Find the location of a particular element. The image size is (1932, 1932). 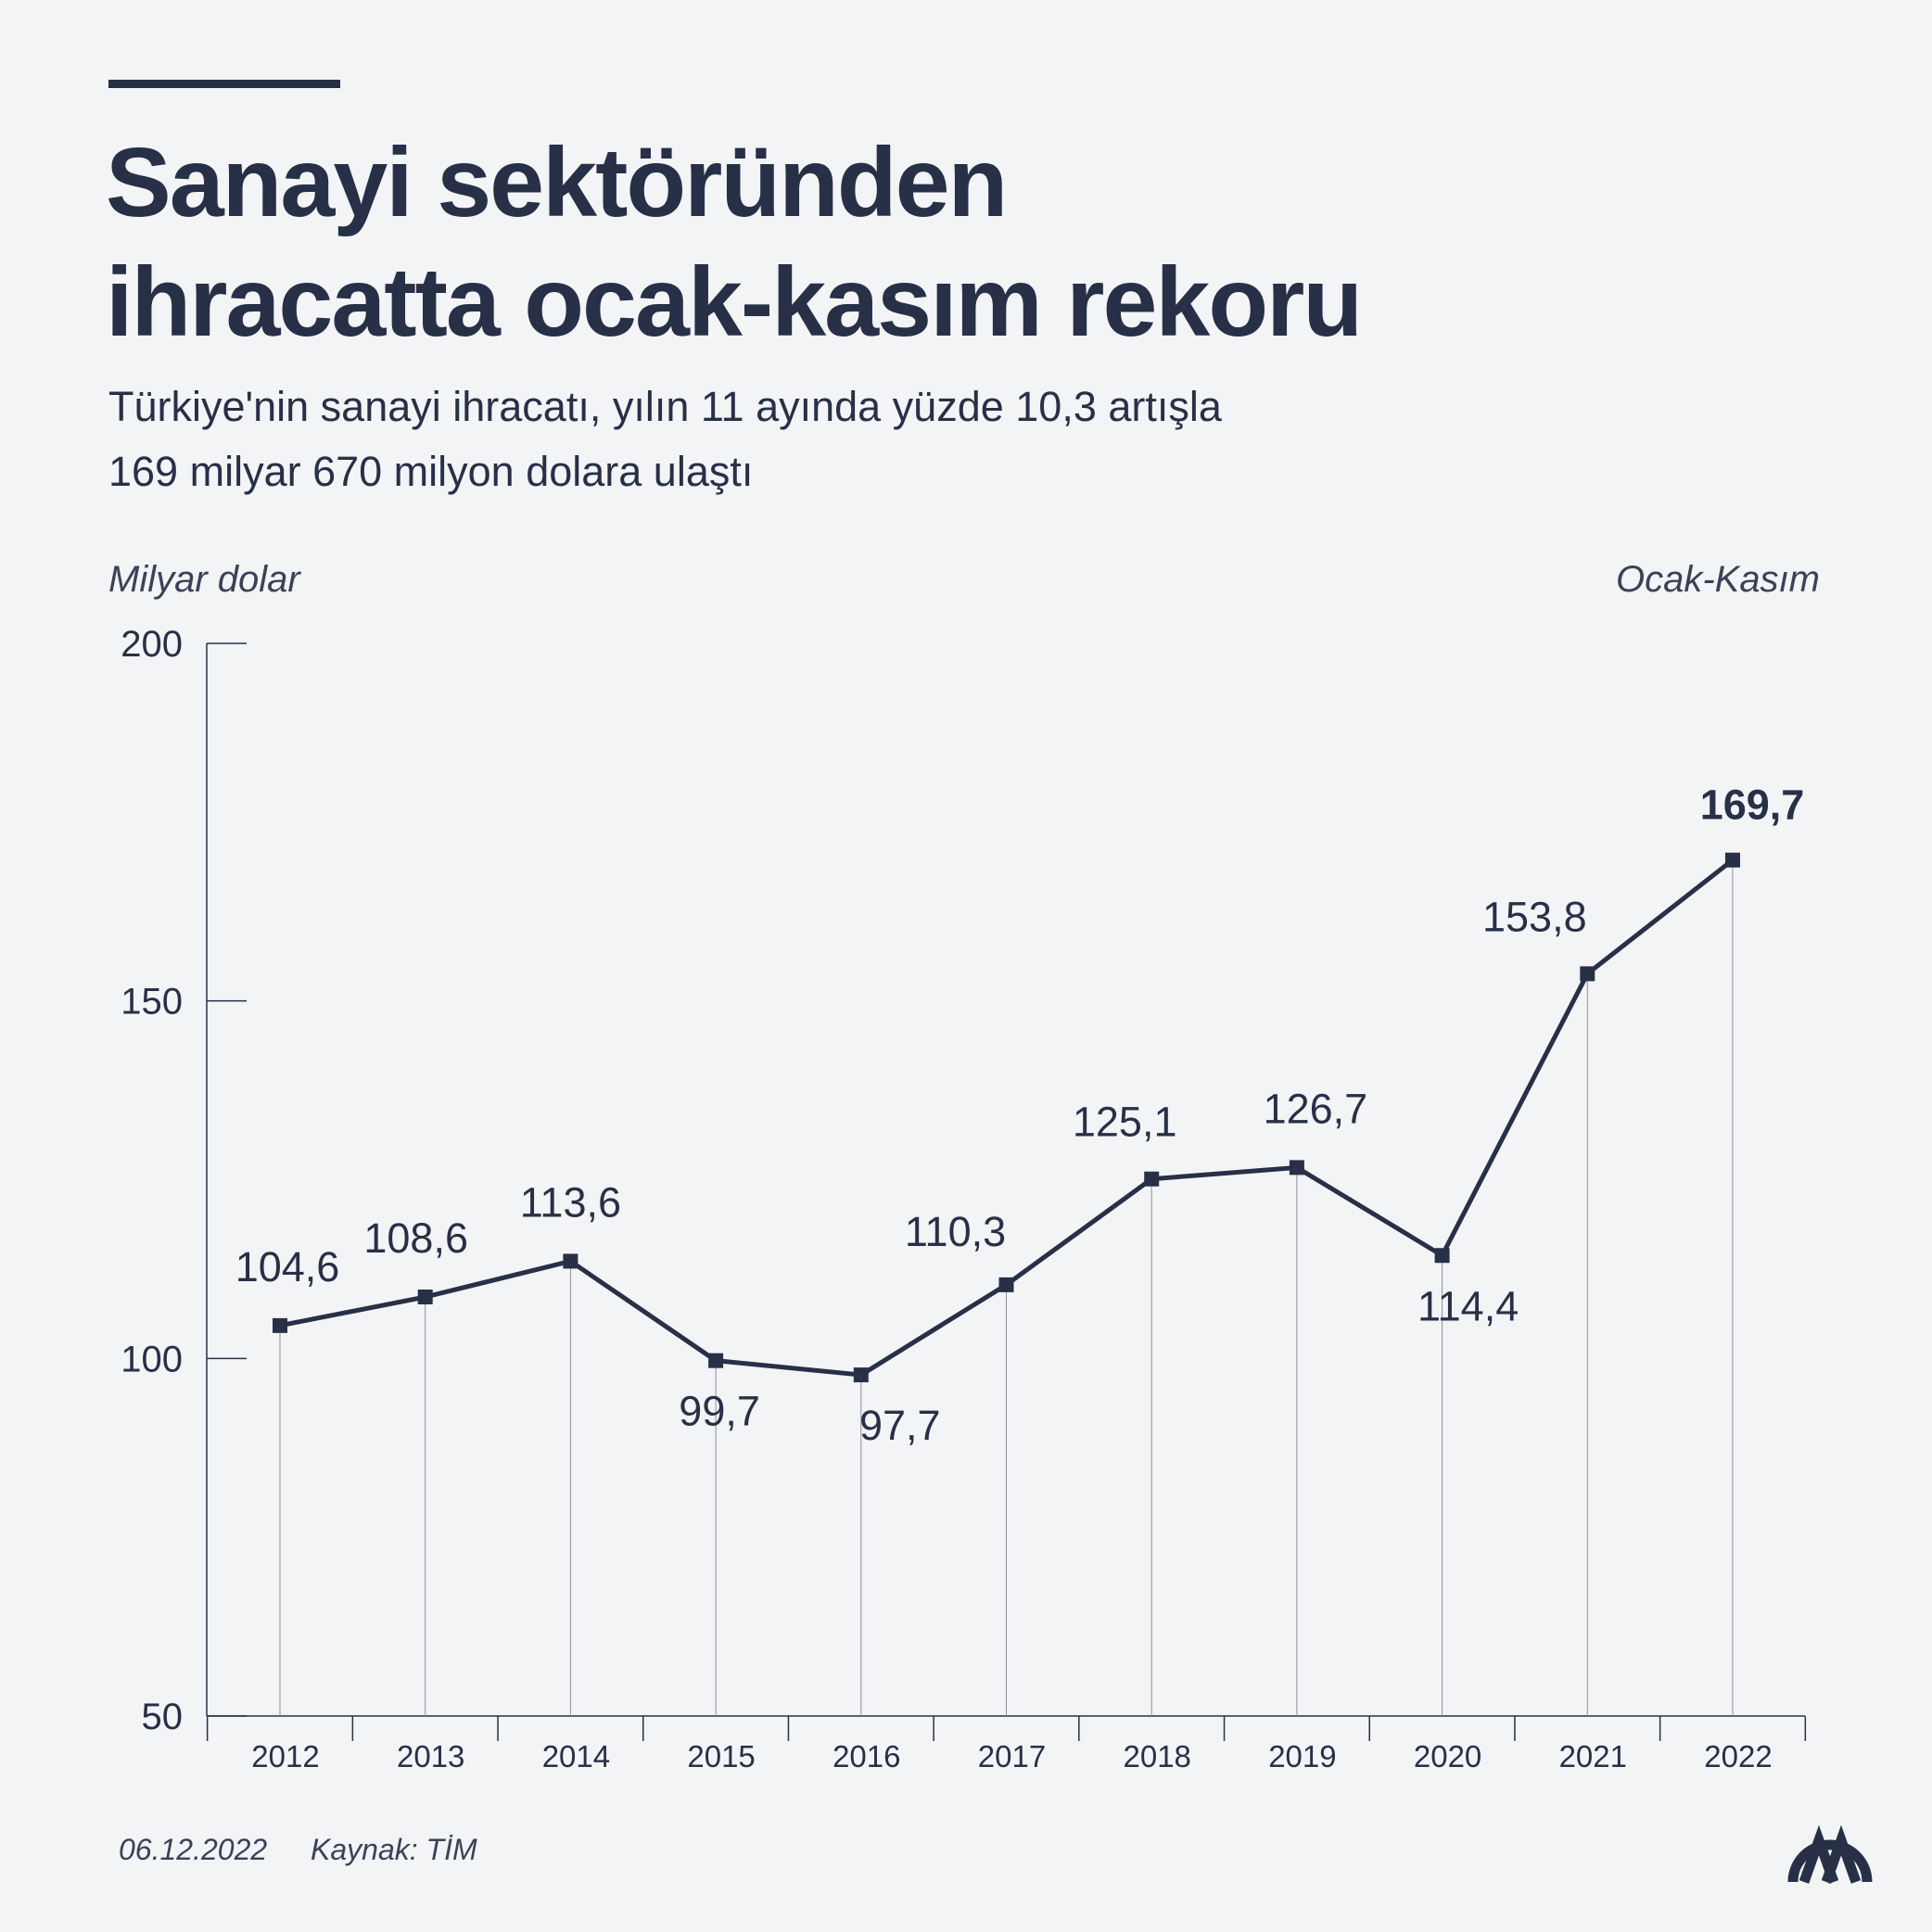

data-label: 97,7 is located at coordinates (900, 1425).